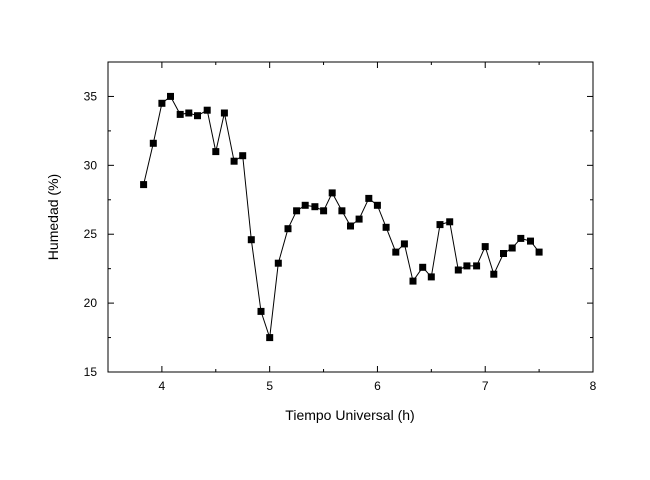 Image resolution: width=650 pixels, height=480 pixels. Describe the element at coordinates (349, 415) in the screenshot. I see `x-axis-title: Tiempo Universal (h)` at that location.